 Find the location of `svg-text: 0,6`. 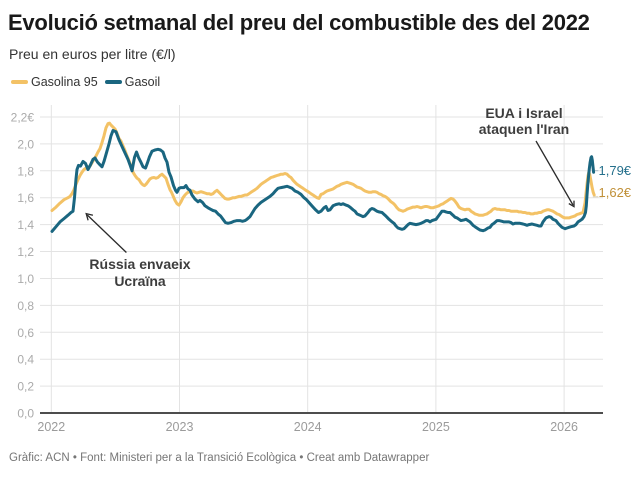

svg-text: 0,6 is located at coordinates (25, 333).